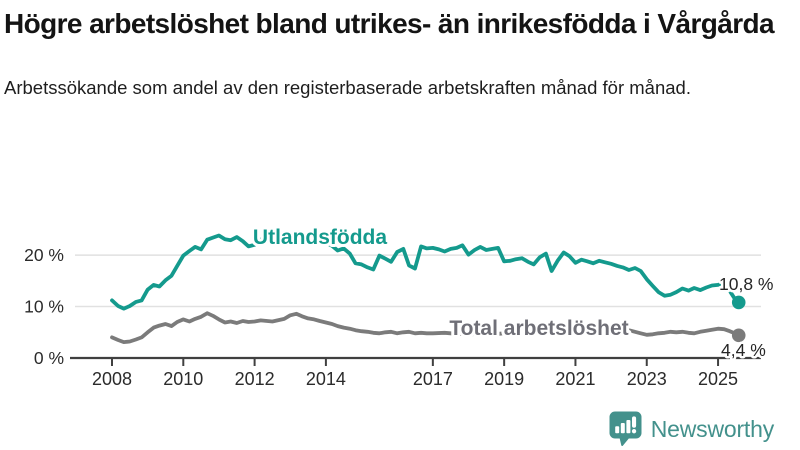  What do you see at coordinates (433, 379) in the screenshot?
I see `x-tick-label: 2017` at bounding box center [433, 379].